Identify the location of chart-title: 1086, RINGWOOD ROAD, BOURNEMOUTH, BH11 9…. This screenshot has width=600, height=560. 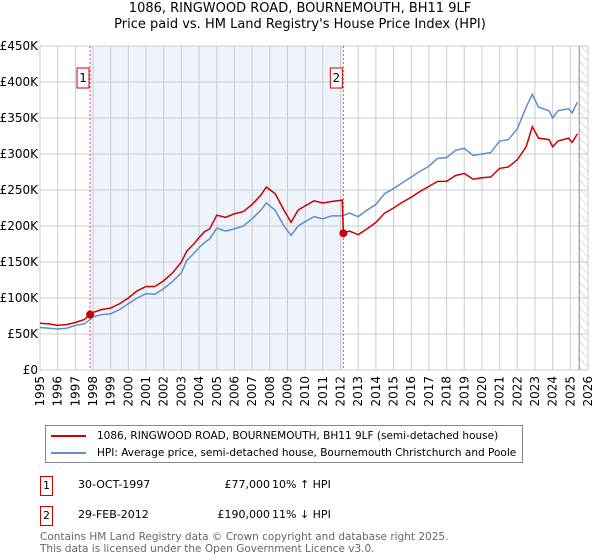
(300, 17).